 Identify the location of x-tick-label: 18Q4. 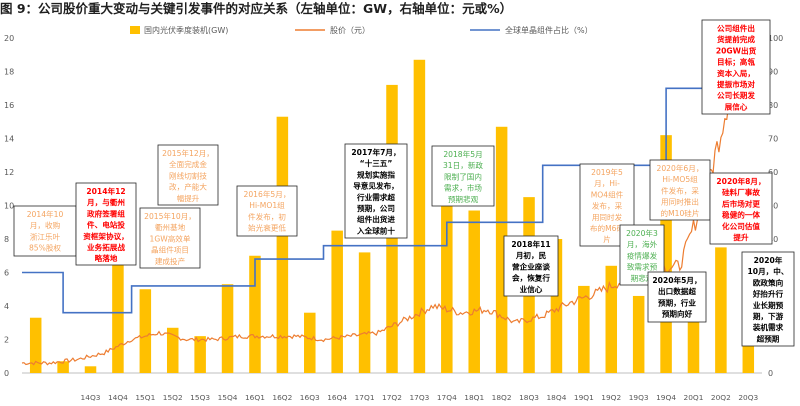
(556, 397).